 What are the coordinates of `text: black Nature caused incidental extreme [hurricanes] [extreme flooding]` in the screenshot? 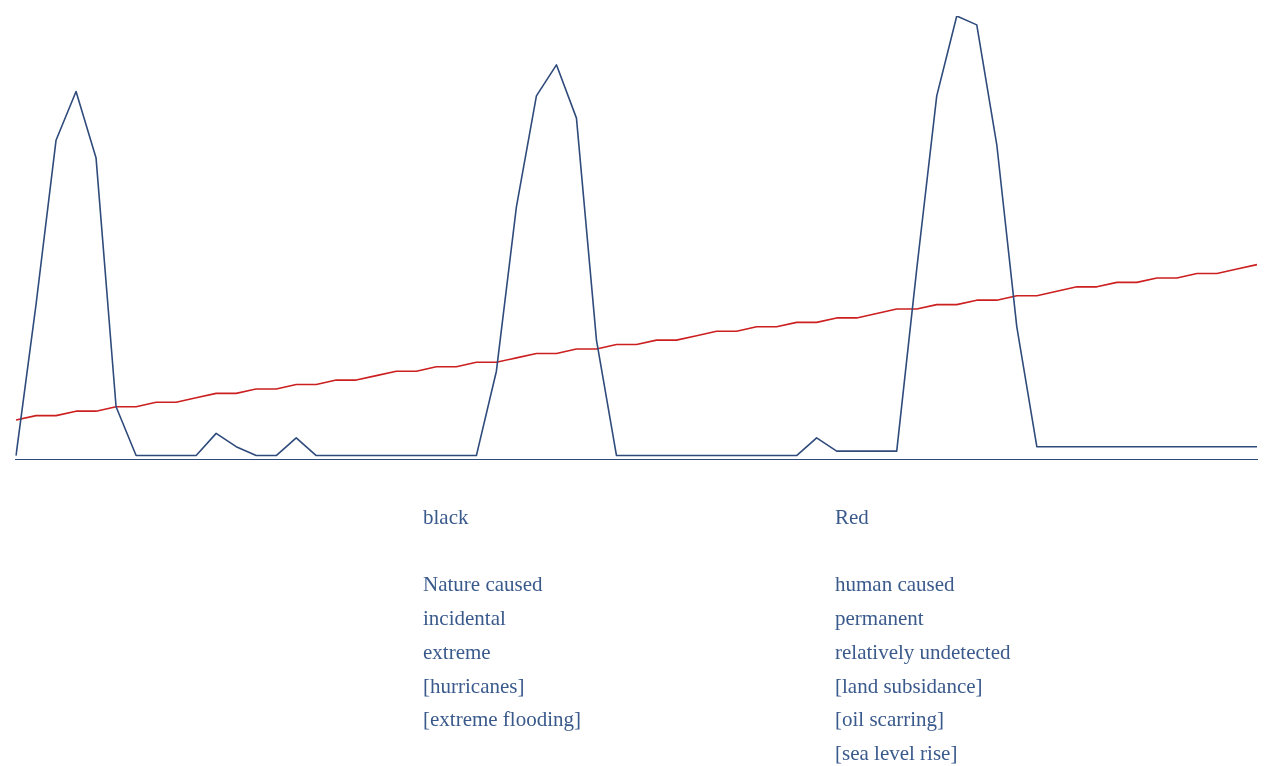 It's located at (502, 618).